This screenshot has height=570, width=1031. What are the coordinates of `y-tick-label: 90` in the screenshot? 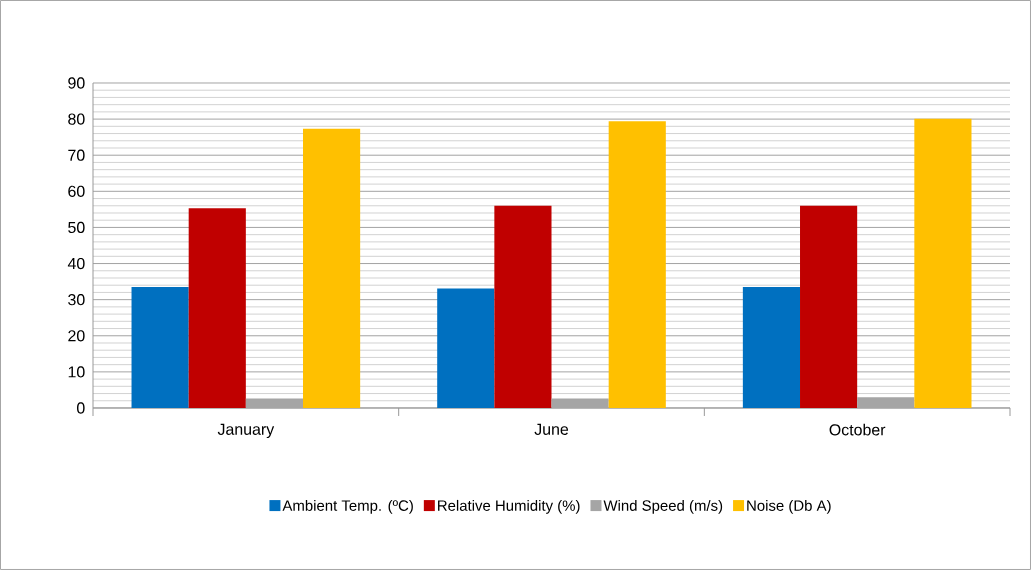 It's located at (76, 83).